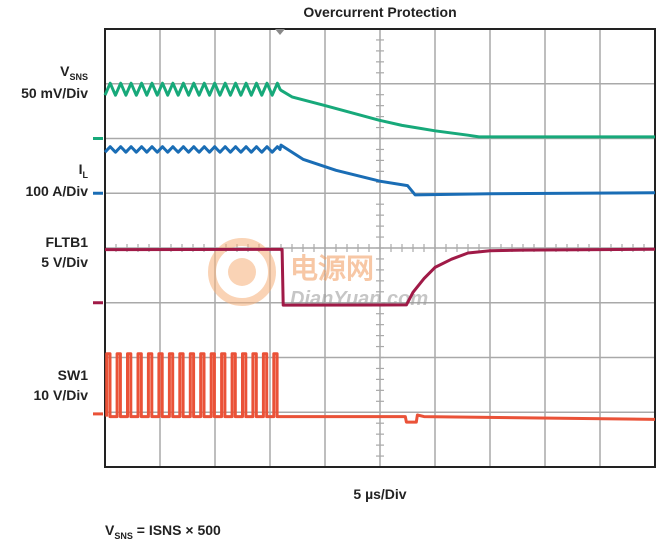 This screenshot has width=660, height=544. I want to click on x-axis-label: 5 µs/Div, so click(379, 494).